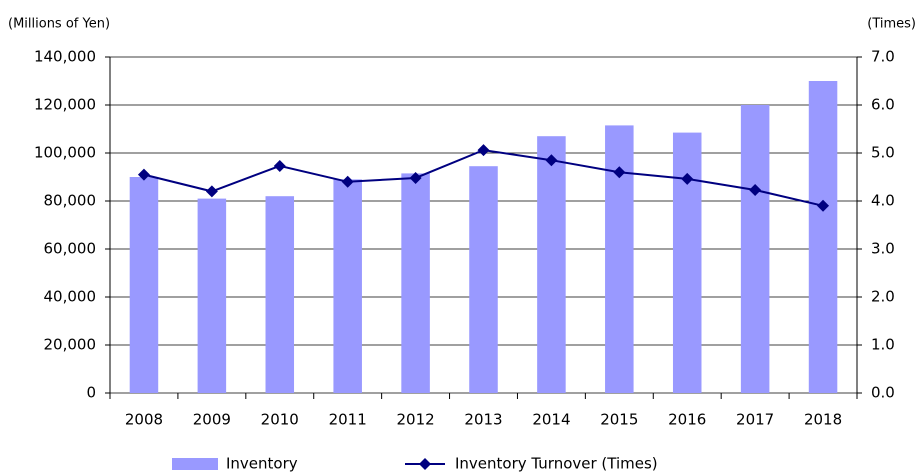 This screenshot has width=921, height=476. I want to click on y-tick-label: 120,000, so click(65, 105).